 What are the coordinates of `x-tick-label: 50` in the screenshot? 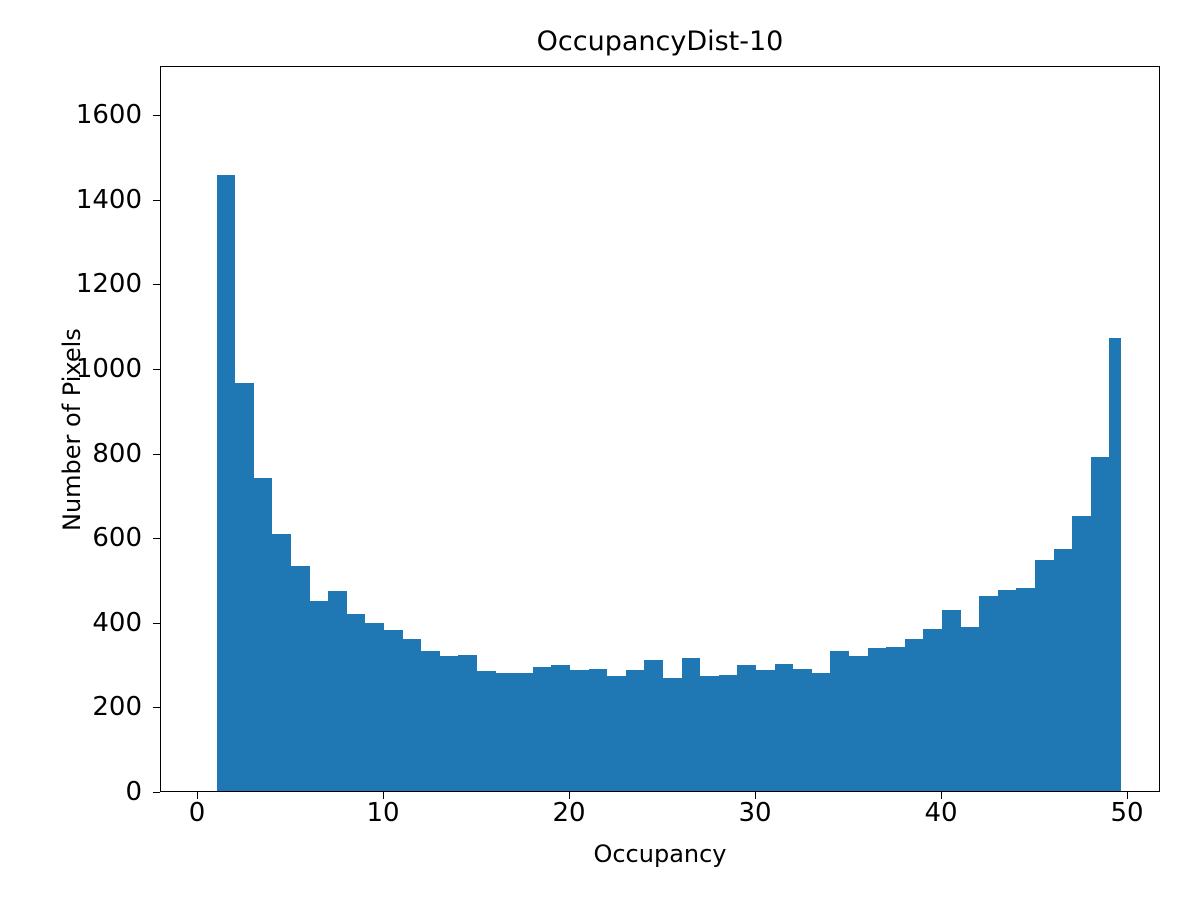 It's located at (1127, 813).